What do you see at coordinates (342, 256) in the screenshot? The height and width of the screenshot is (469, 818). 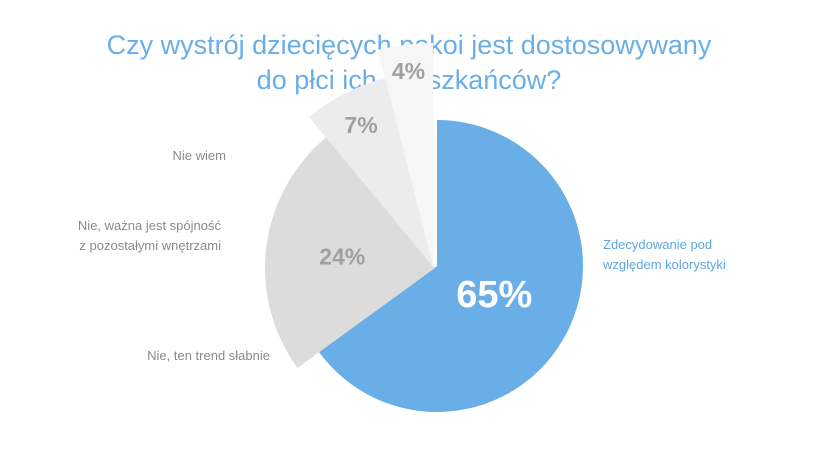 I see `slice-value-trend-slabnie: 24%` at bounding box center [342, 256].